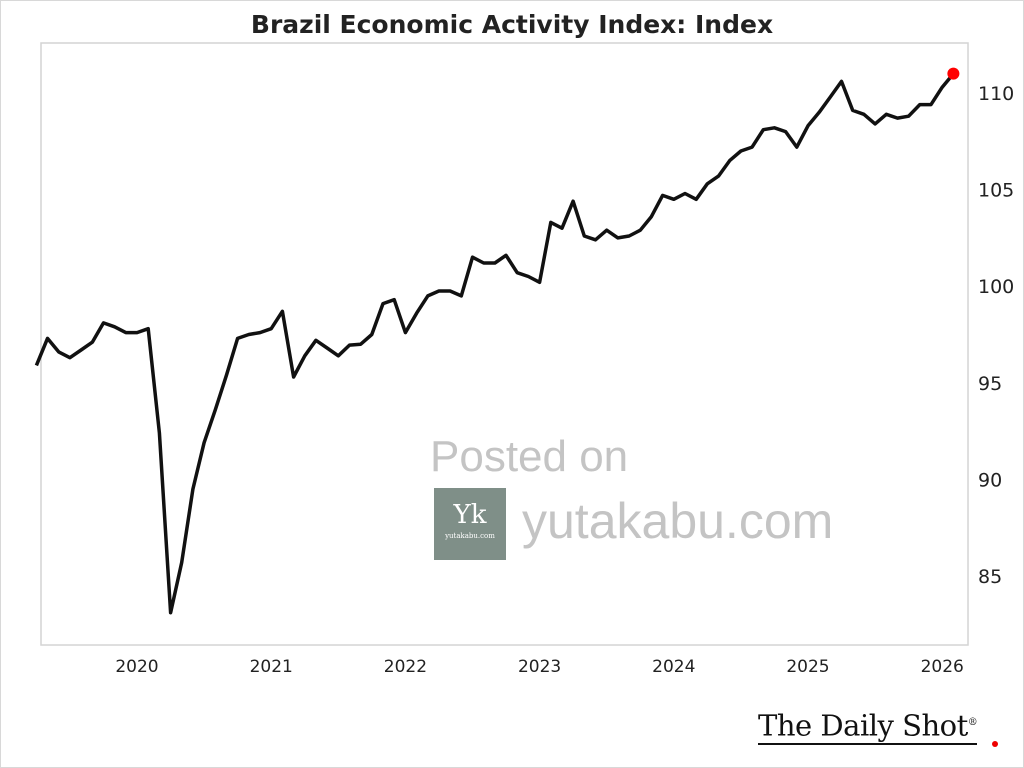 The width and height of the screenshot is (1024, 768). What do you see at coordinates (996, 191) in the screenshot?
I see `y-tick-label: 105` at bounding box center [996, 191].